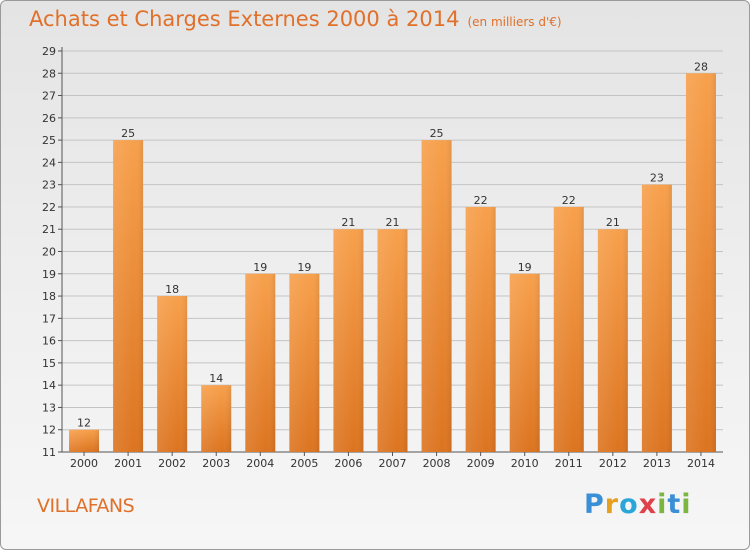 The image size is (750, 550). What do you see at coordinates (84, 423) in the screenshot?
I see `data-label: 12` at bounding box center [84, 423].